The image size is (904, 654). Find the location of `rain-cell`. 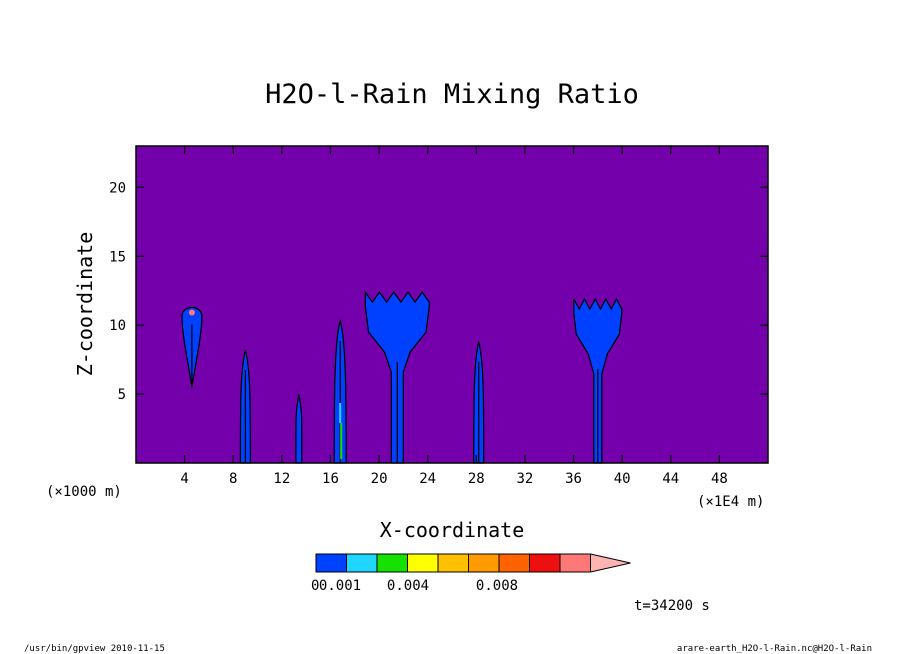

rain-cell is located at coordinates (299, 428).